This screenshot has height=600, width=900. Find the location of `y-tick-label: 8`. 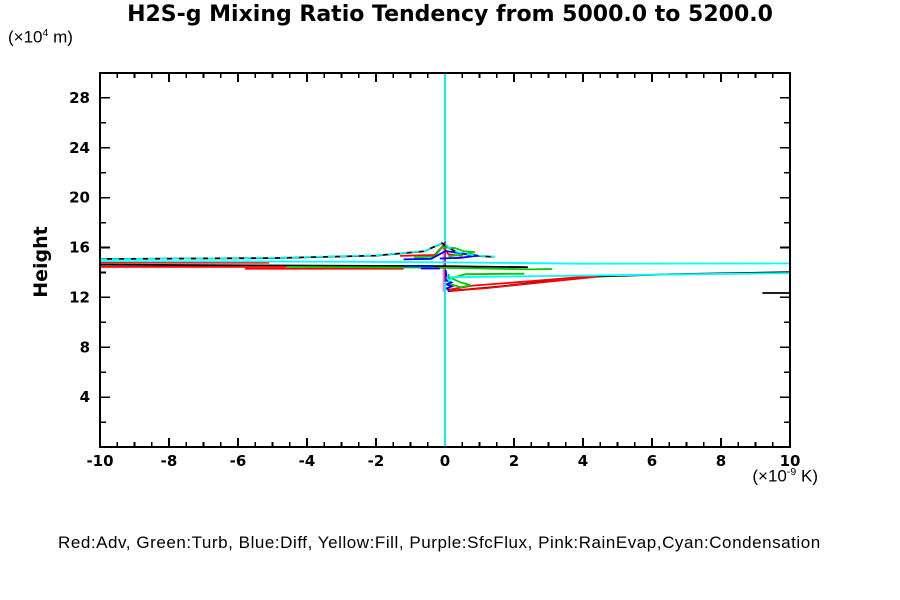

y-tick-label: 8 is located at coordinates (85, 347).